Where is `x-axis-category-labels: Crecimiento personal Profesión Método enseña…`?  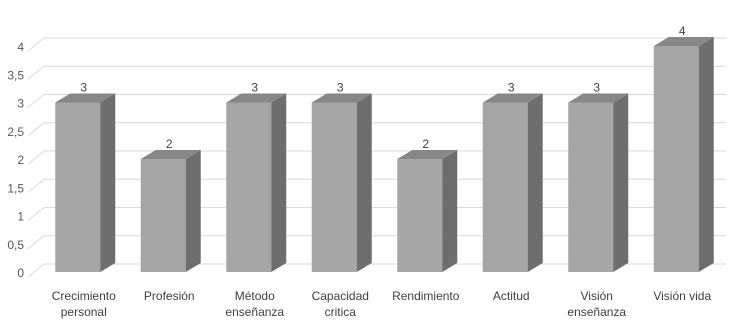 x-axis-category-labels: Crecimiento personal Profesión Método enseña… is located at coordinates (382, 304).